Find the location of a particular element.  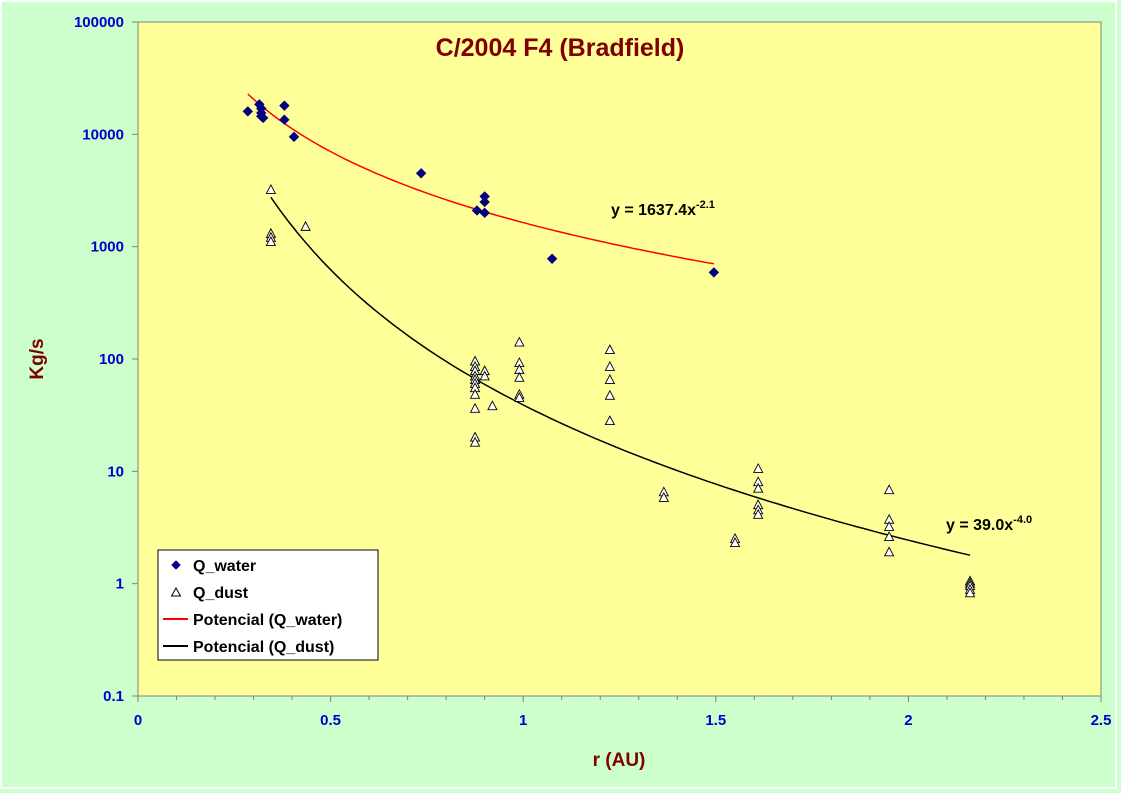

y-tick-label: 100 is located at coordinates (111, 359).